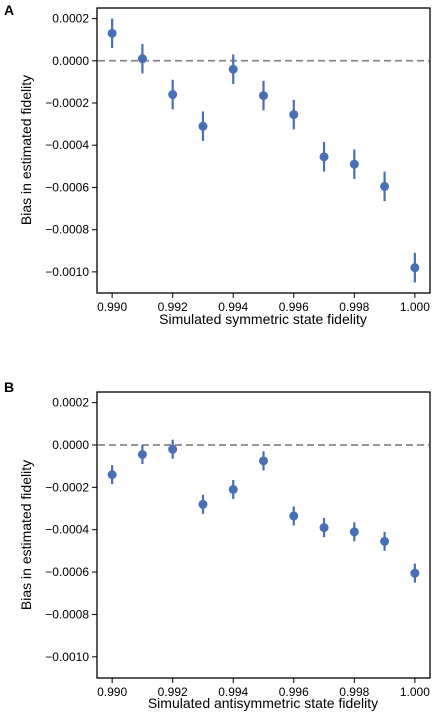 The image size is (436, 714). Describe the element at coordinates (112, 307) in the screenshot. I see `x-tick-label-a: 0.990` at that location.